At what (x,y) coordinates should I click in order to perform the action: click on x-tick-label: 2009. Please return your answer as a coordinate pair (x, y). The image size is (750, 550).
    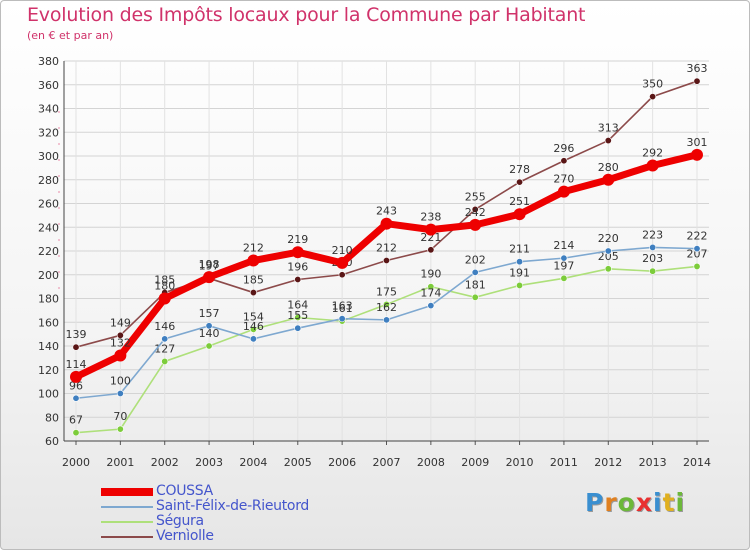
    Looking at the image, I should click on (475, 462).